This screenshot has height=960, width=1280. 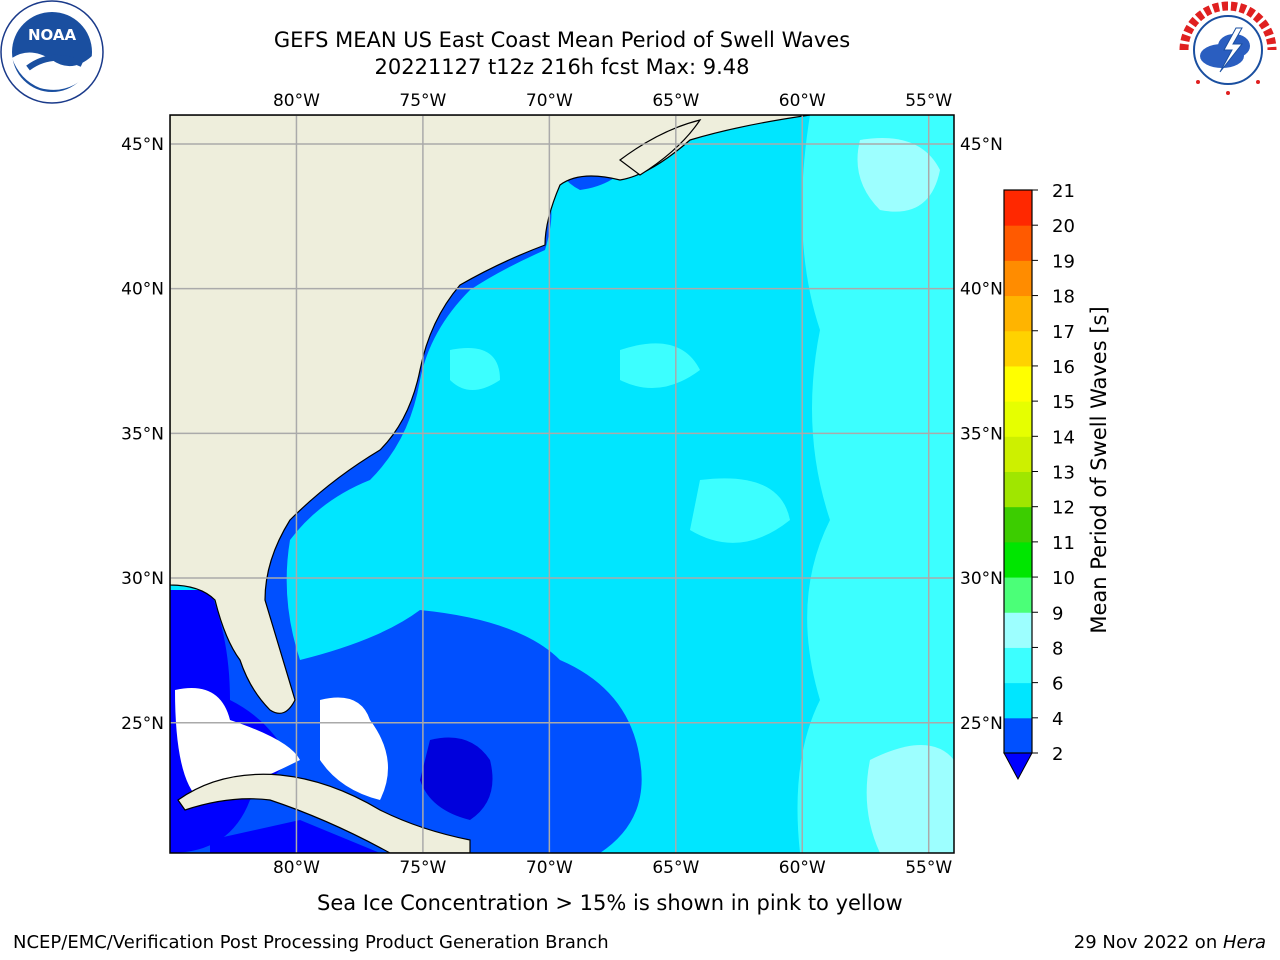 What do you see at coordinates (422, 101) in the screenshot?
I see `lon-label-top: 75°W` at bounding box center [422, 101].